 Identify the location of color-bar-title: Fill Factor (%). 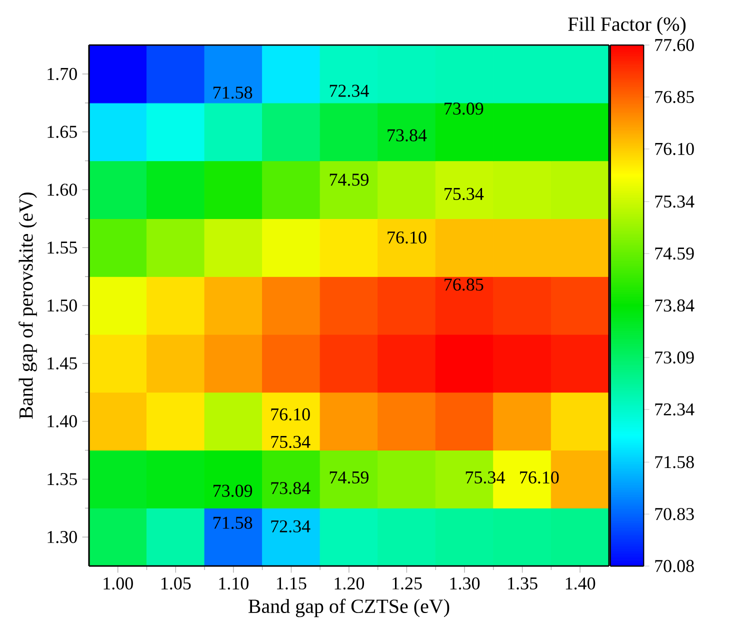
(627, 26).